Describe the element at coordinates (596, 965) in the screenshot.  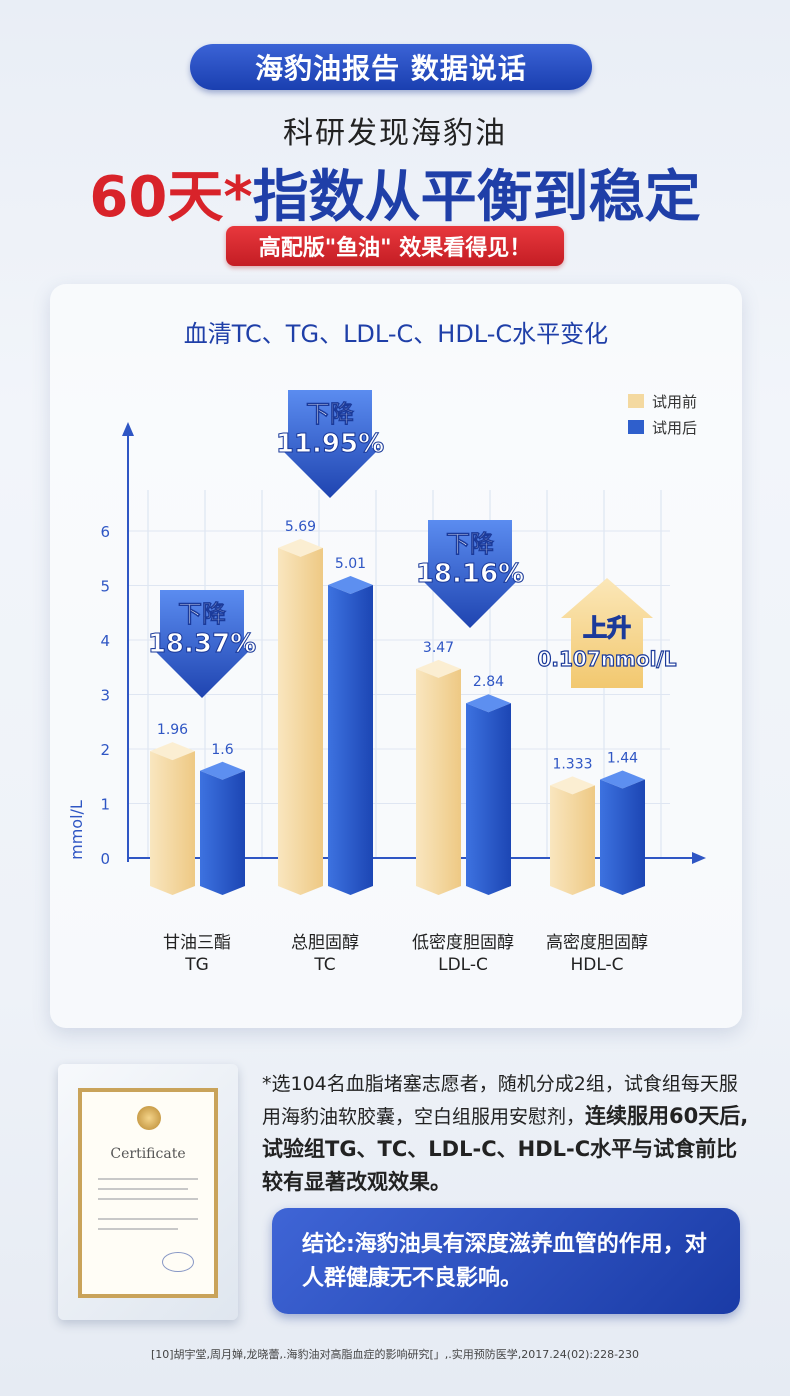
I see `category-code: HDL-C` at that location.